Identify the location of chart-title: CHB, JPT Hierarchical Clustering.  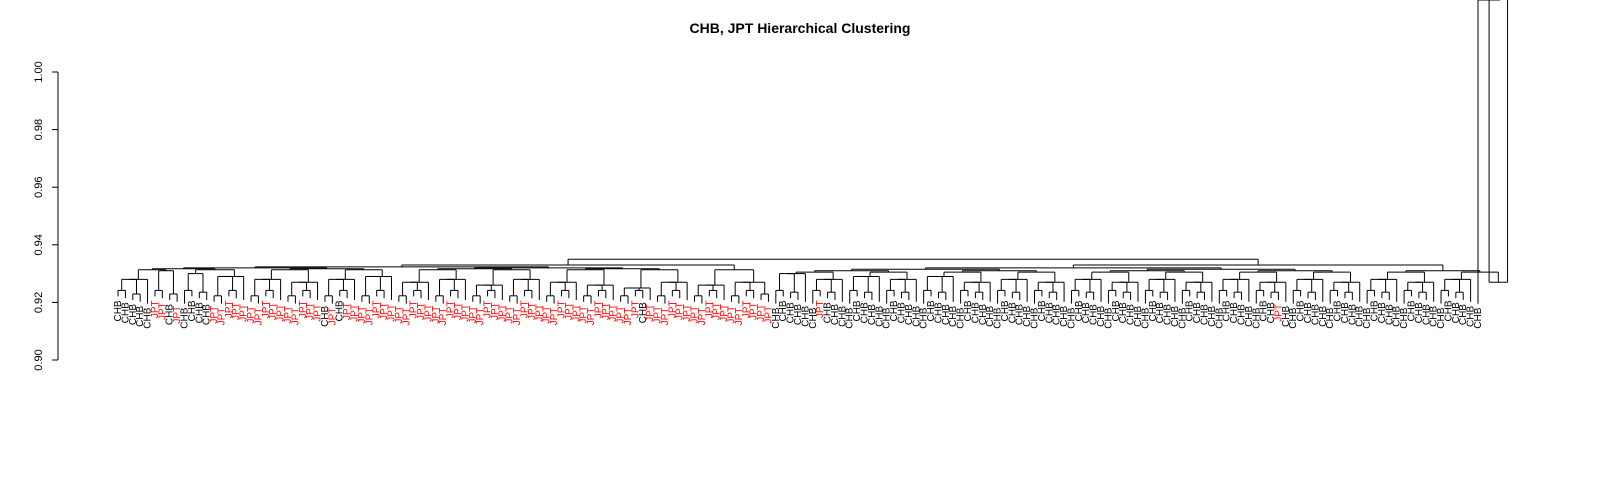
(800, 28).